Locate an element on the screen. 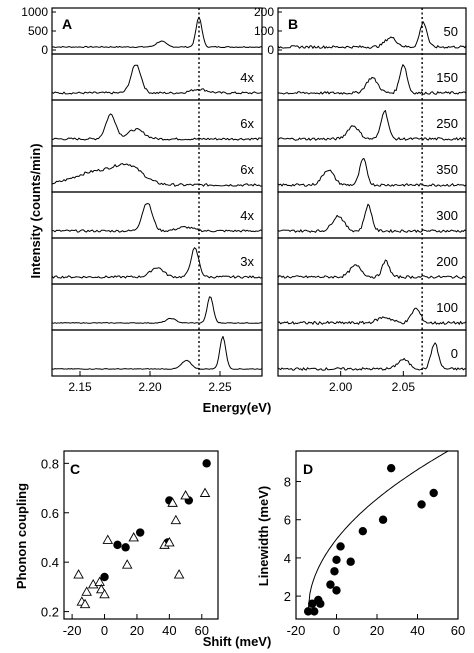 Image resolution: width=474 pixels, height=653 pixels. panel-b-subpanel is located at coordinates (372, 353).